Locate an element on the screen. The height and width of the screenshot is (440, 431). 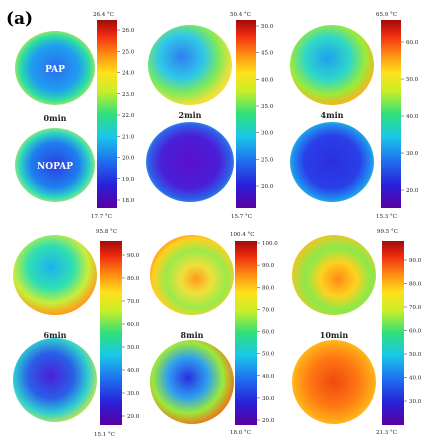
scale-max: 65.9 °C is located at coordinates (386, 15).